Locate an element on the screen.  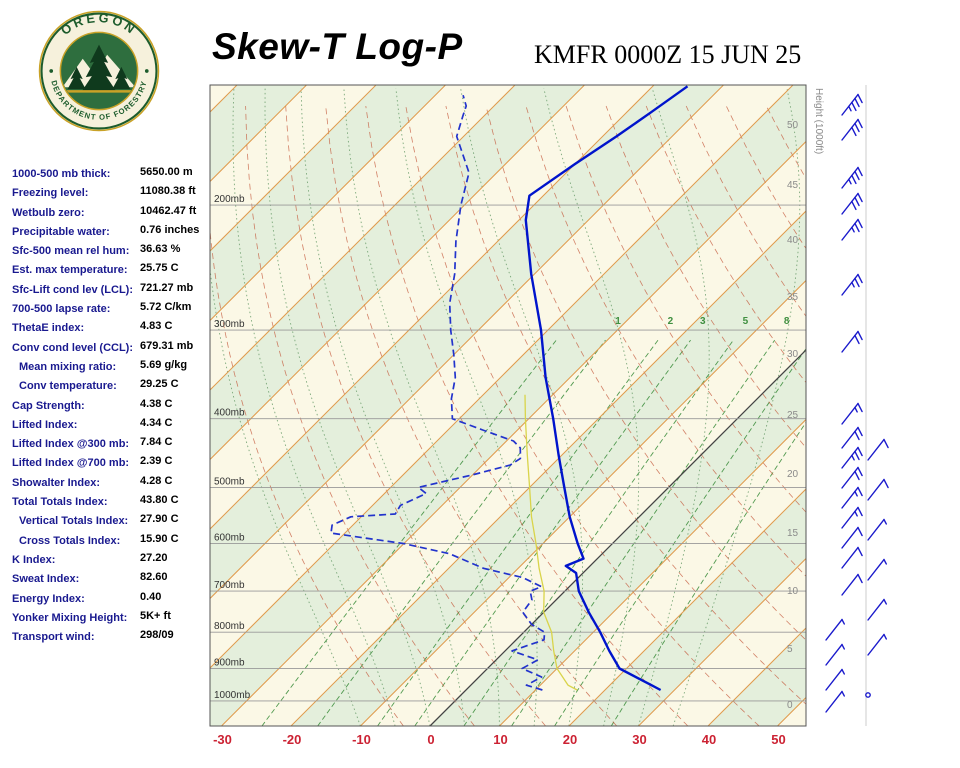
logo-forest-scene is located at coordinates (99, 68).